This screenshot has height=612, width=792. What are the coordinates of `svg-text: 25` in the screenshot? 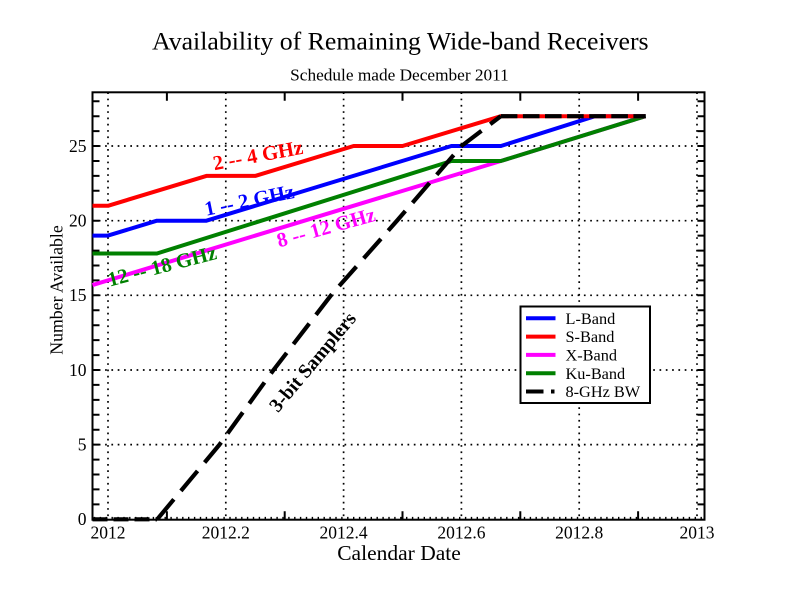 It's located at (78, 146).